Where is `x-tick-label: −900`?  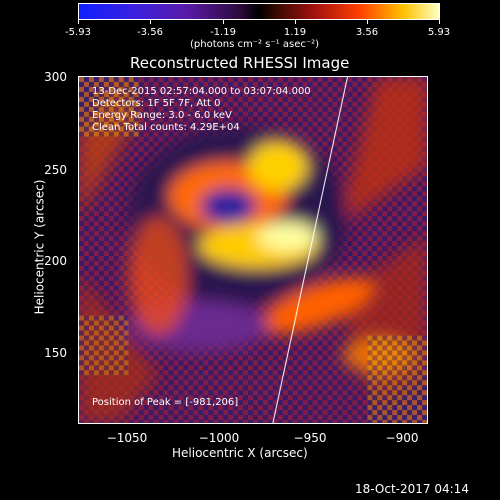
x-tick-label: −900 is located at coordinates (402, 438).